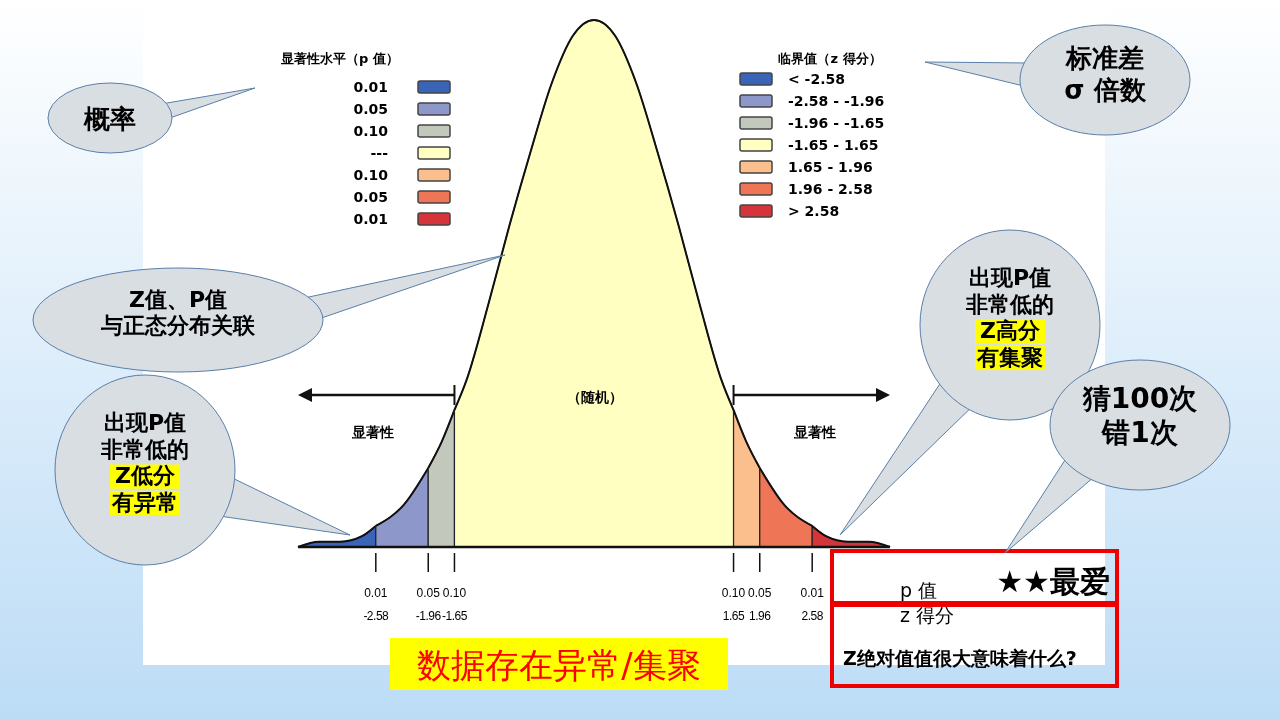  I want to click on x-tick-label: 2.58, so click(812, 616).